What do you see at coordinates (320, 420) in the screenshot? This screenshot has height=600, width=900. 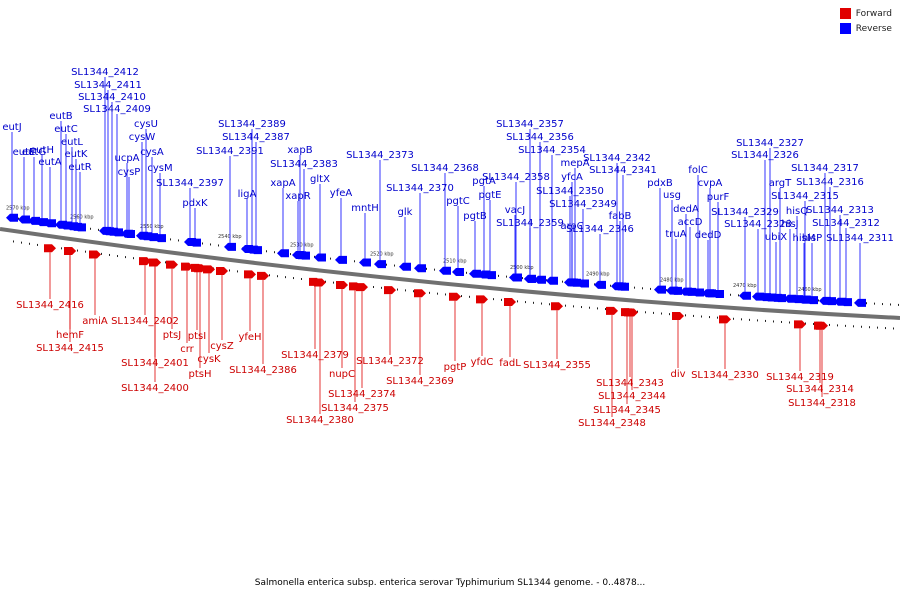 I see `forward-gene-label: SL1344_2380` at bounding box center [320, 420].